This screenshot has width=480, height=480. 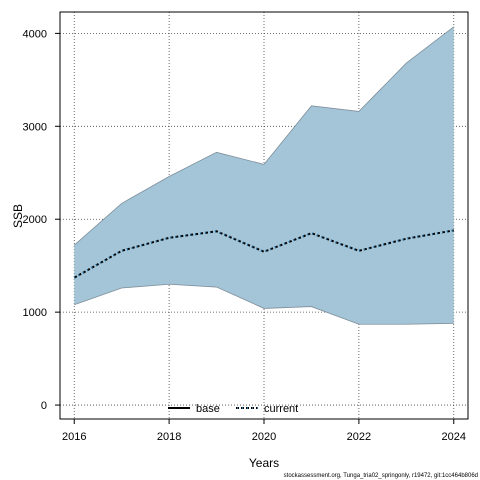 What do you see at coordinates (35, 34) in the screenshot?
I see `y-tick-label: 4000` at bounding box center [35, 34].